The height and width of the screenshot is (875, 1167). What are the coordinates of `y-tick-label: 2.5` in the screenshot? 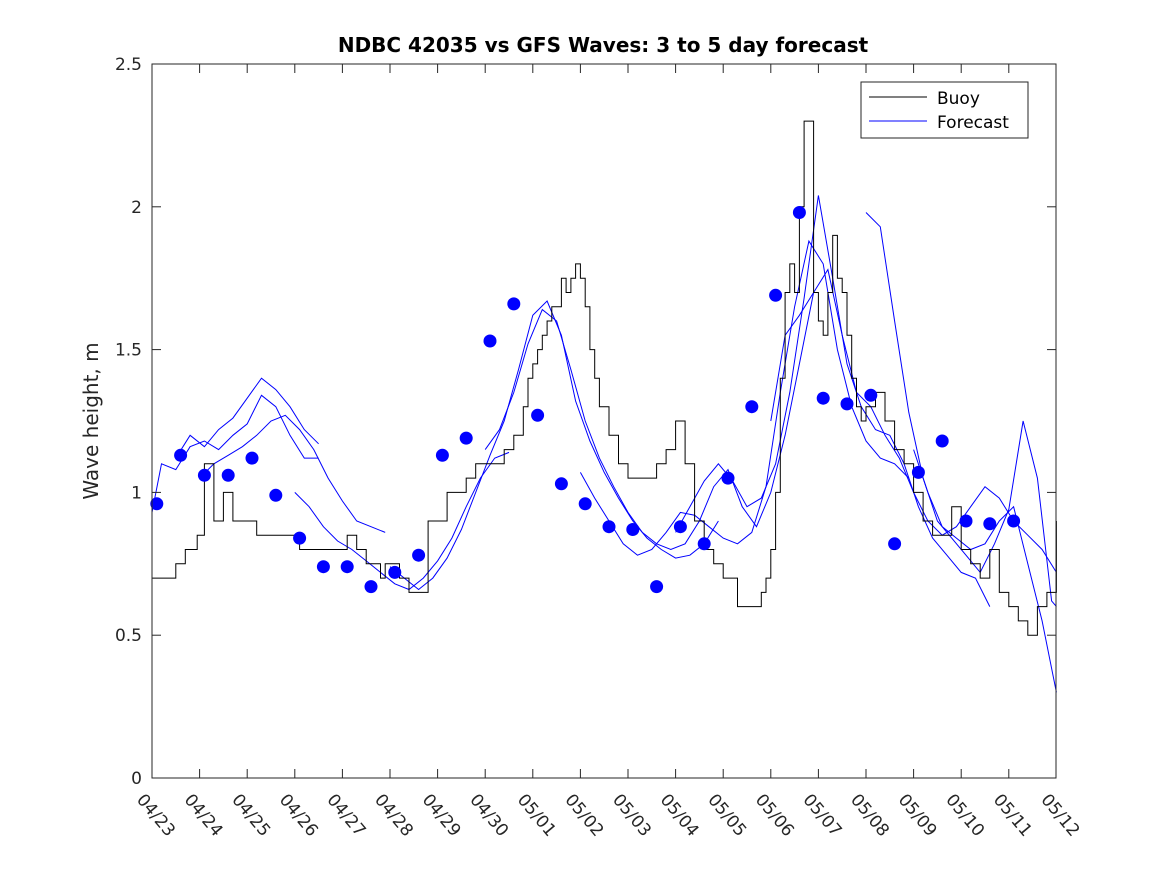 It's located at (128, 65).